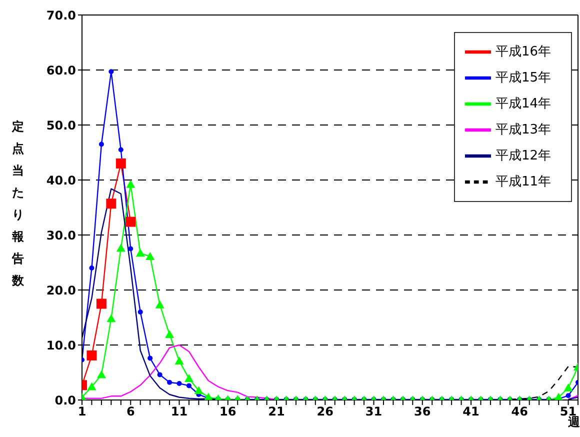 The height and width of the screenshot is (437, 580). Describe the element at coordinates (61, 70) in the screenshot. I see `y-tick-label: 60.0` at that location.